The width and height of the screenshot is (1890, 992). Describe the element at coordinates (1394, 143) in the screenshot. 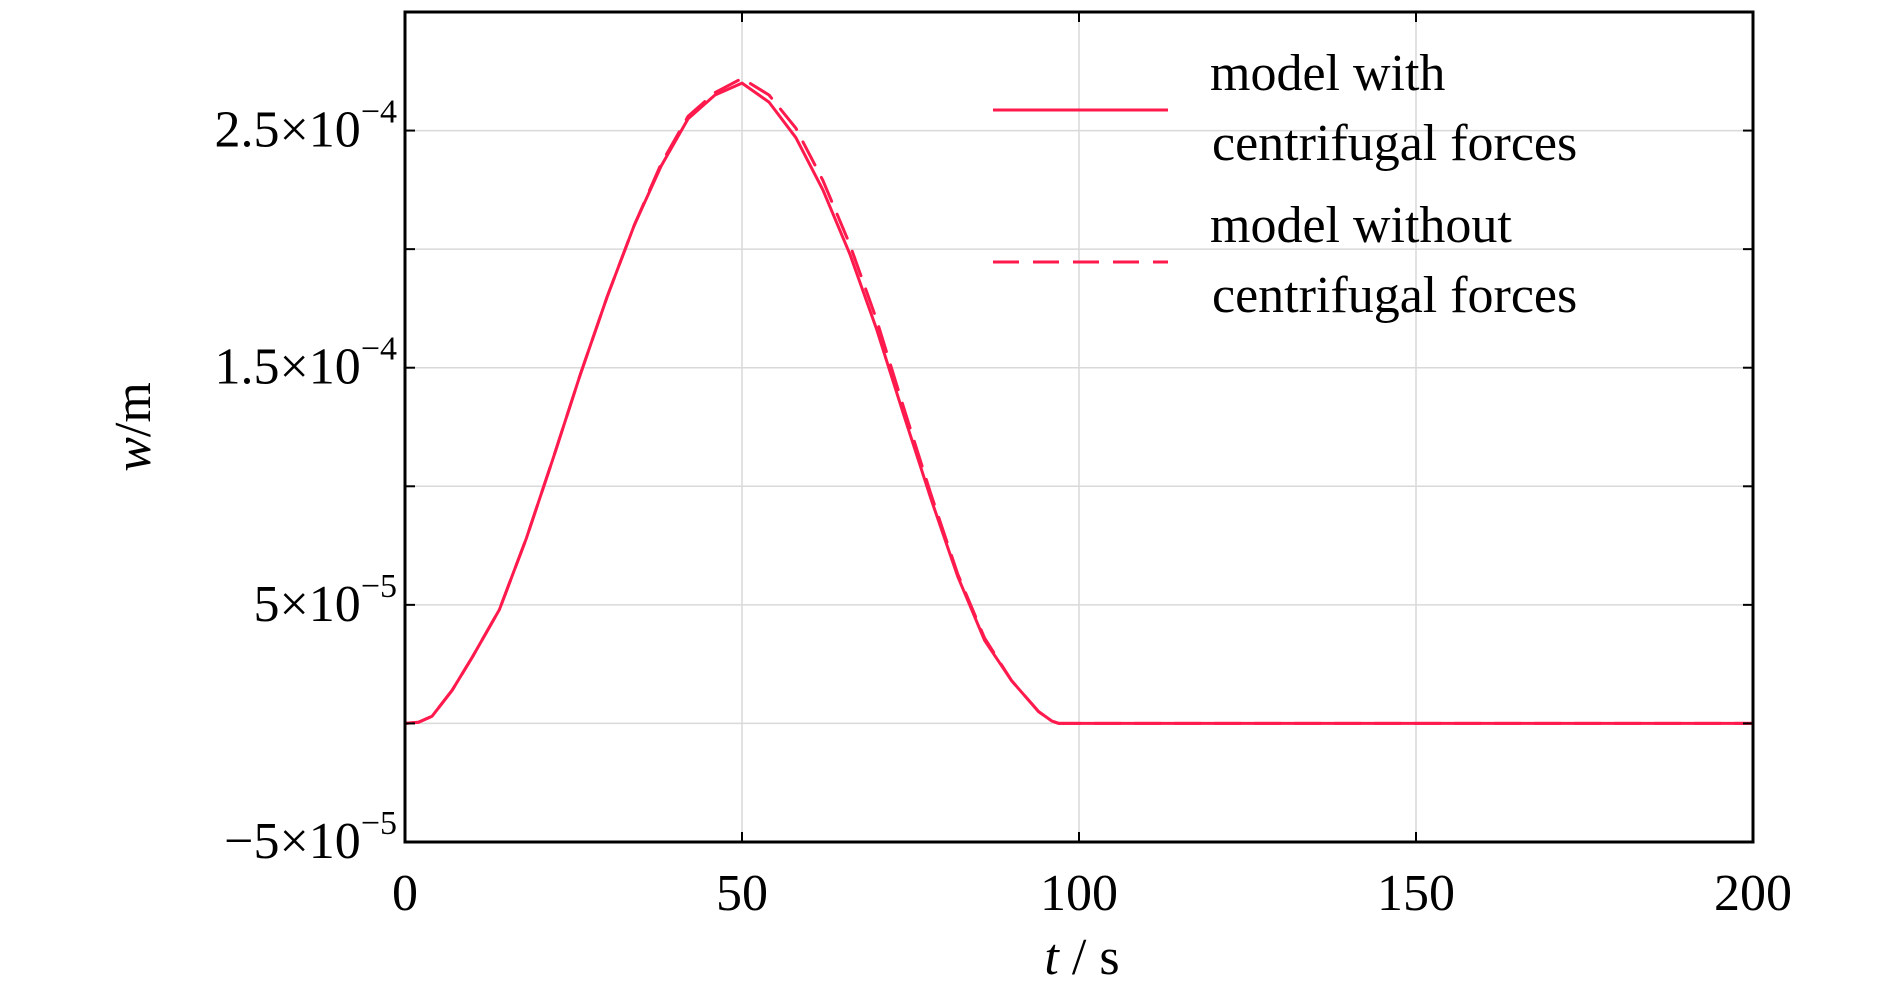

I see `legend-label-model-with-line2: centrifugal forces` at that location.